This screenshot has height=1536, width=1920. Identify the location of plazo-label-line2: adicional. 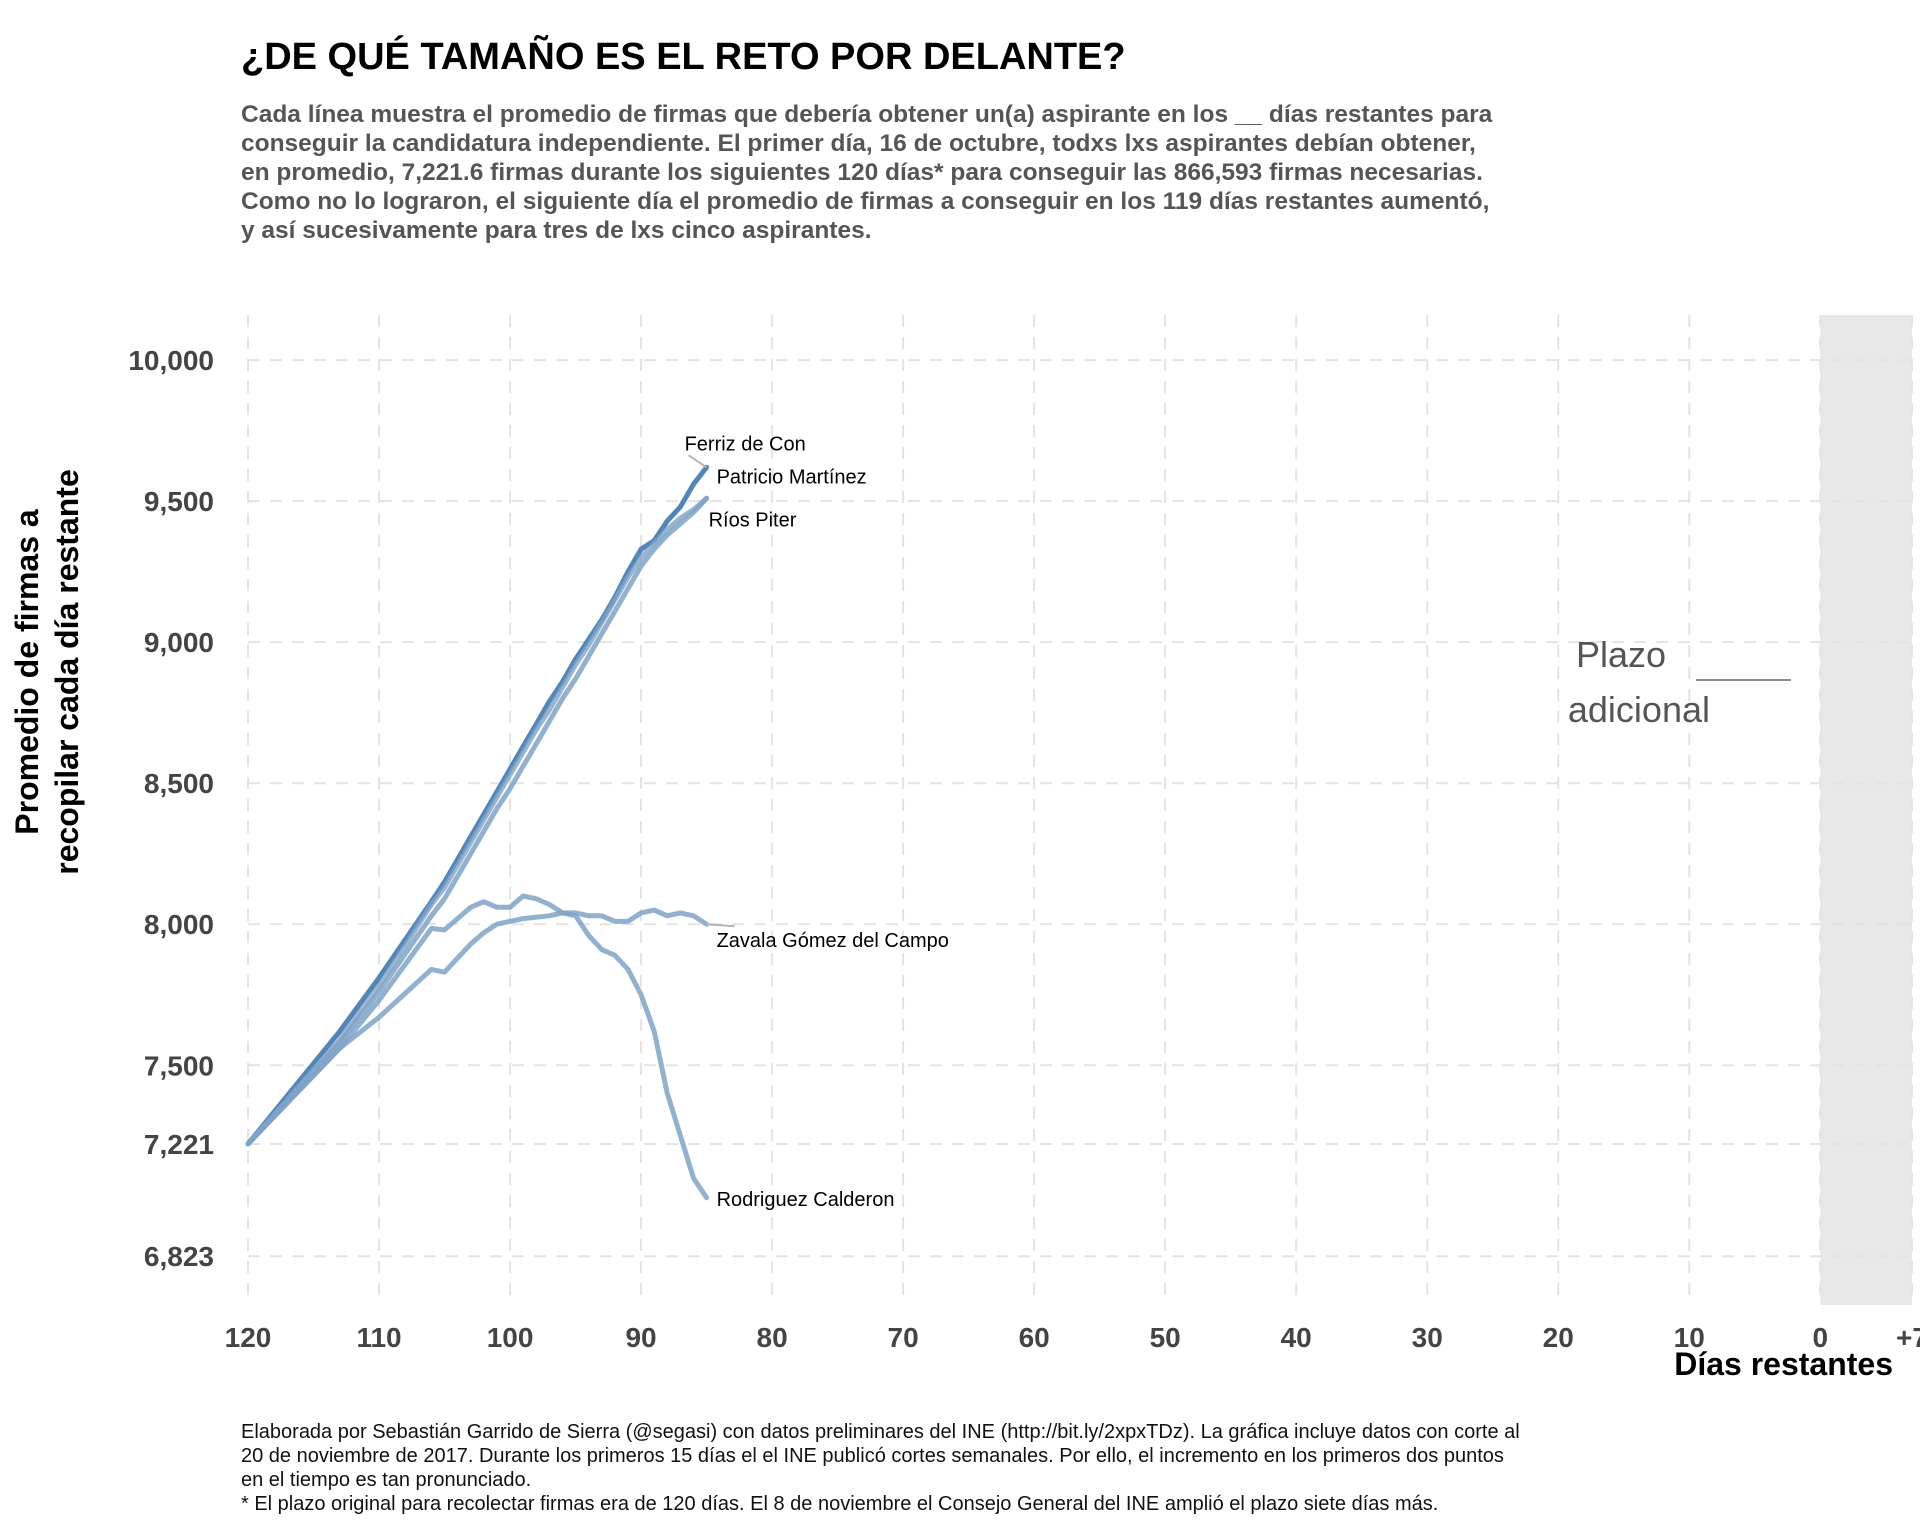
(1639, 709).